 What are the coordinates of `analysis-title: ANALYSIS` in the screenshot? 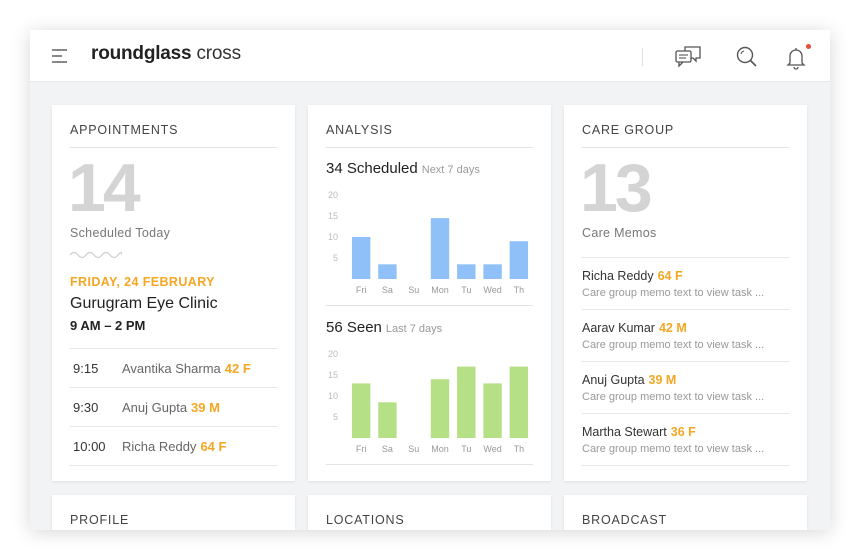 It's located at (359, 130).